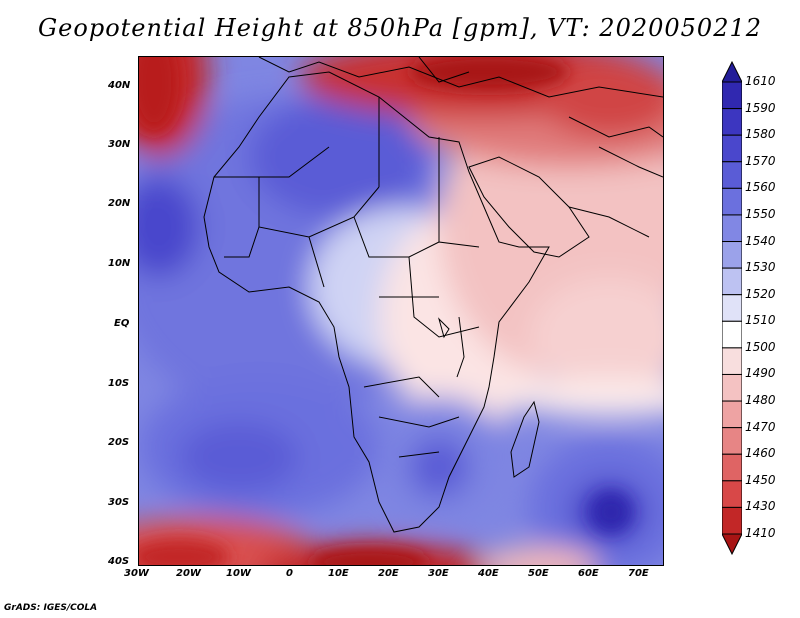  I want to click on lon-label-10w: 10W, so click(238, 573).